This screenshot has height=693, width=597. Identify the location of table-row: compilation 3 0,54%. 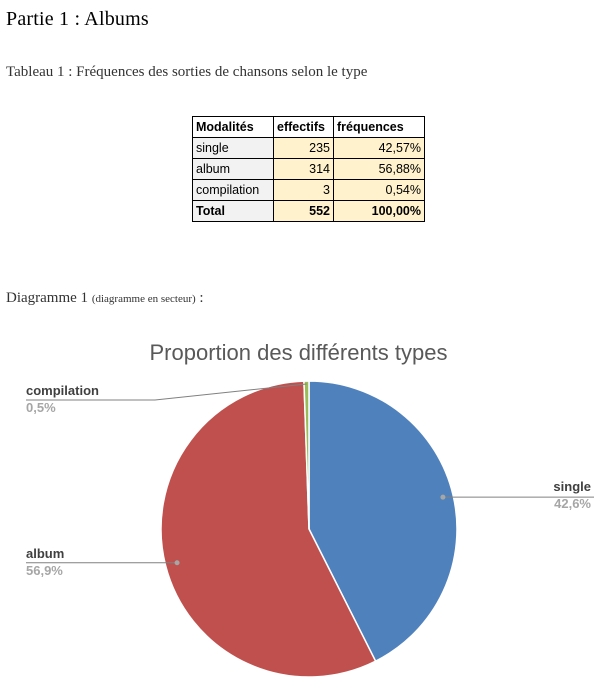
(308, 190).